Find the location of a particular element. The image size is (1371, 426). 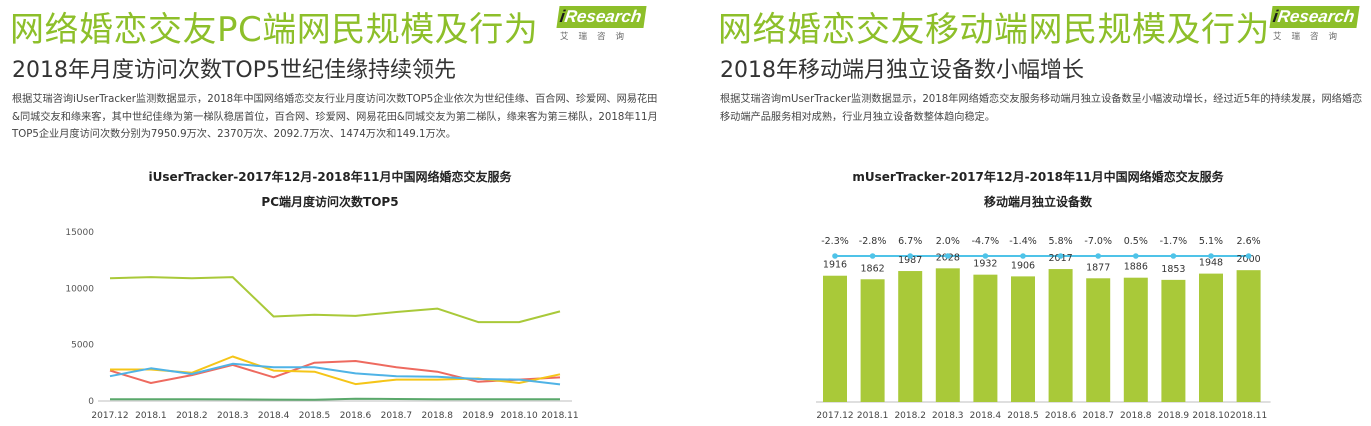

bar-value-label: 1987 is located at coordinates (910, 260).